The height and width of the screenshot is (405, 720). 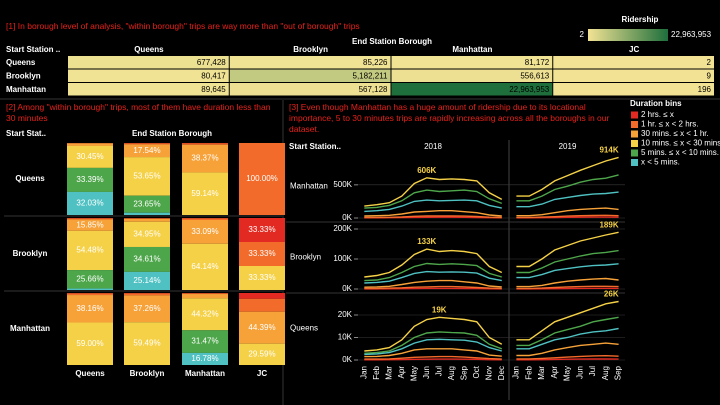 What do you see at coordinates (709, 62) in the screenshot?
I see `cell-label: 2` at bounding box center [709, 62].